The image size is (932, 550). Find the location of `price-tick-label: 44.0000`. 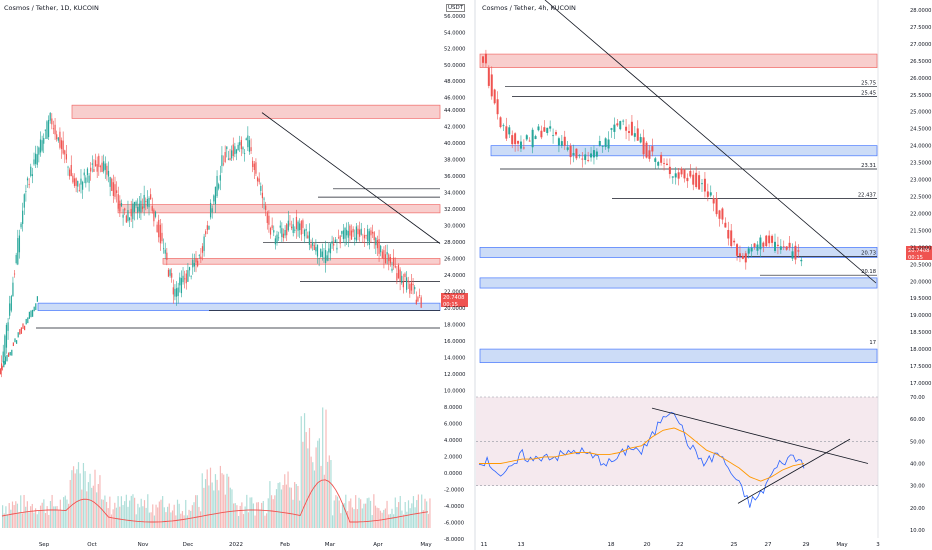

price-tick-label: 44.0000 is located at coordinates (454, 111).